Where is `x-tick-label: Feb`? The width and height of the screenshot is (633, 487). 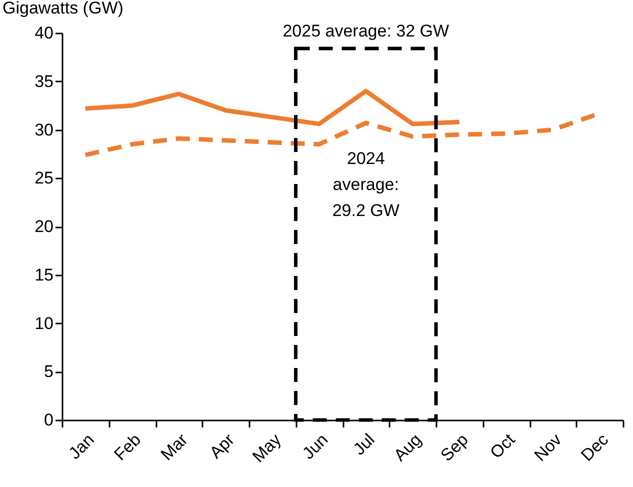 x-tick-label: Feb is located at coordinates (127, 447).